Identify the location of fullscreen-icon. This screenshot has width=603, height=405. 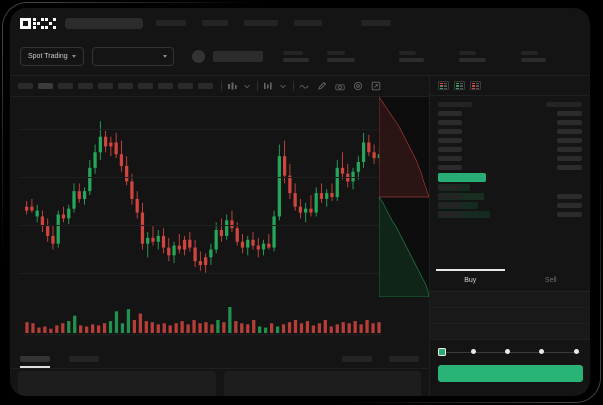
(376, 86).